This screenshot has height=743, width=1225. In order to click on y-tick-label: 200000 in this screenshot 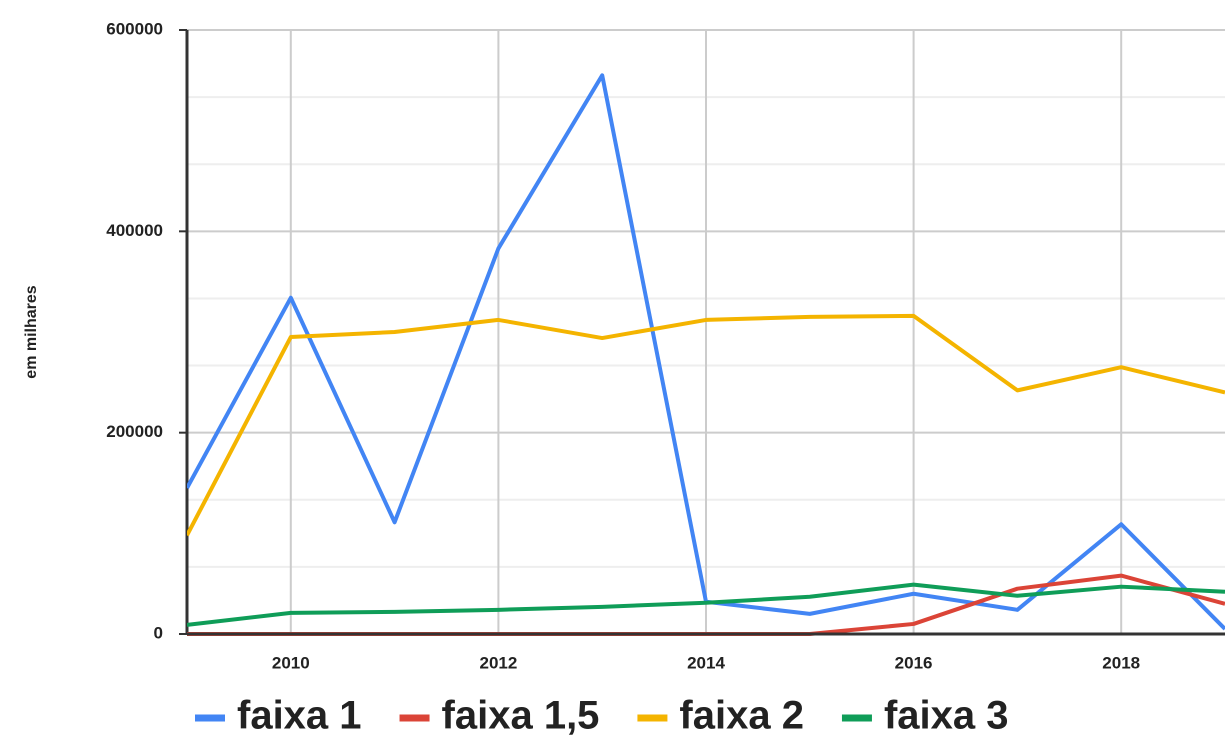, I will do `click(134, 431)`.